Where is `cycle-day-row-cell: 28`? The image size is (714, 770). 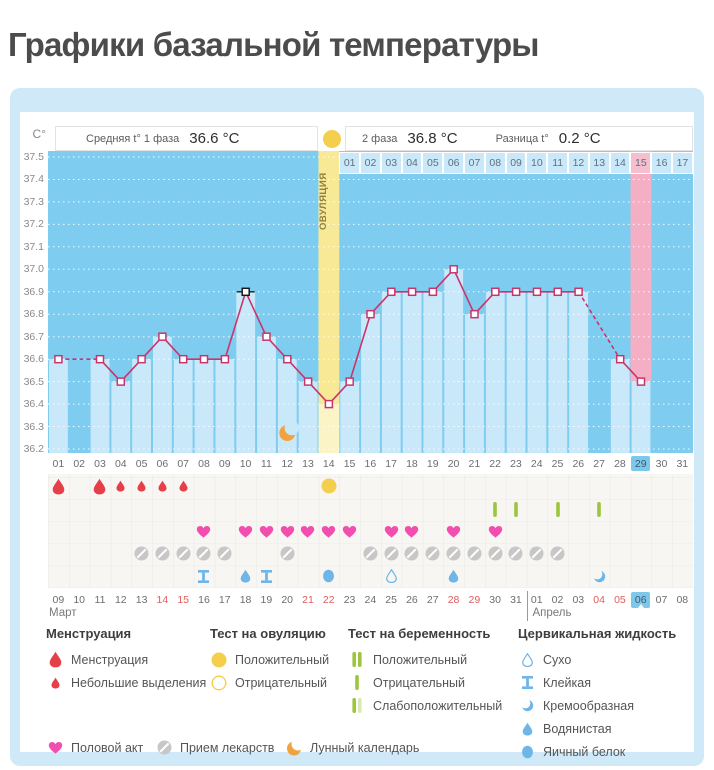 cycle-day-row-cell: 28 is located at coordinates (620, 463).